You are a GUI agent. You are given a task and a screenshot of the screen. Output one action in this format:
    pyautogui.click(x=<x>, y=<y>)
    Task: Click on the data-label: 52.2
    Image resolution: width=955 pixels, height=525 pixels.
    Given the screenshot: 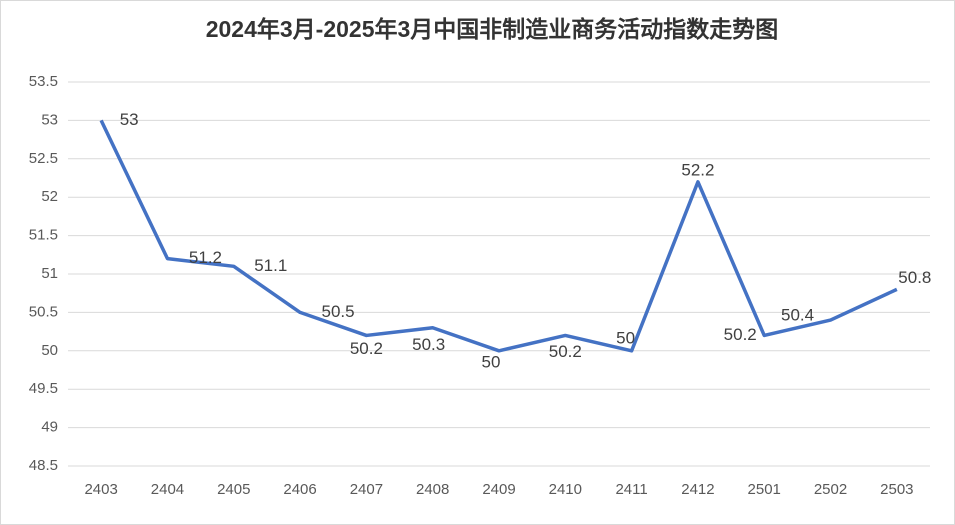 What is the action you would take?
    pyautogui.click(x=697, y=169)
    